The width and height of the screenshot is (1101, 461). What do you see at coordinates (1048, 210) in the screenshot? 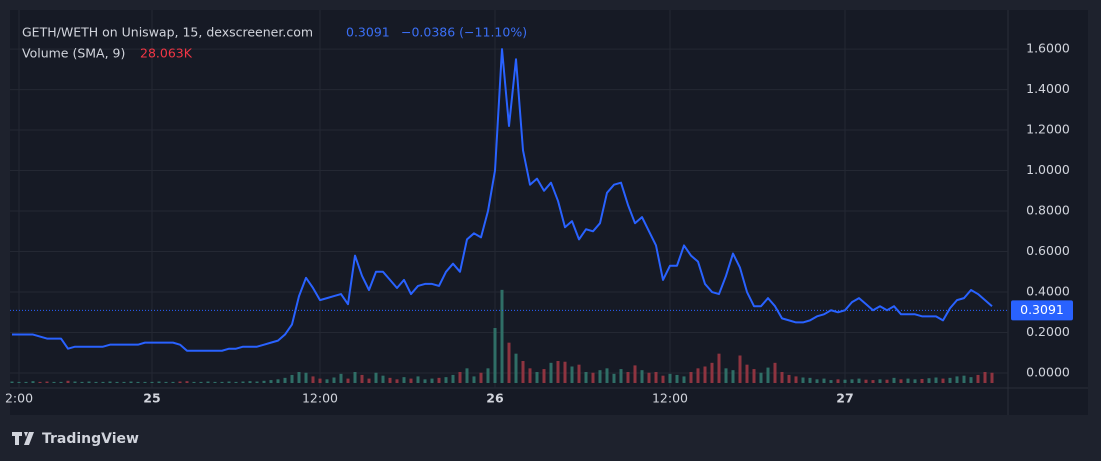
I see `y-tick-label: 0.8000` at bounding box center [1048, 210].